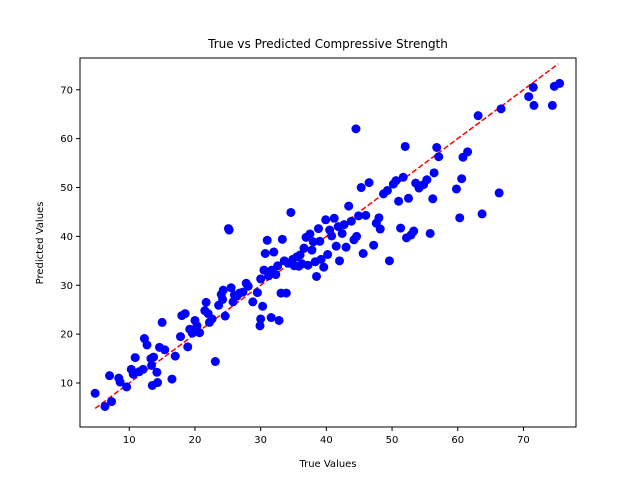 This screenshot has height=480, width=640. I want to click on x-axis-label: True Values, so click(327, 464).